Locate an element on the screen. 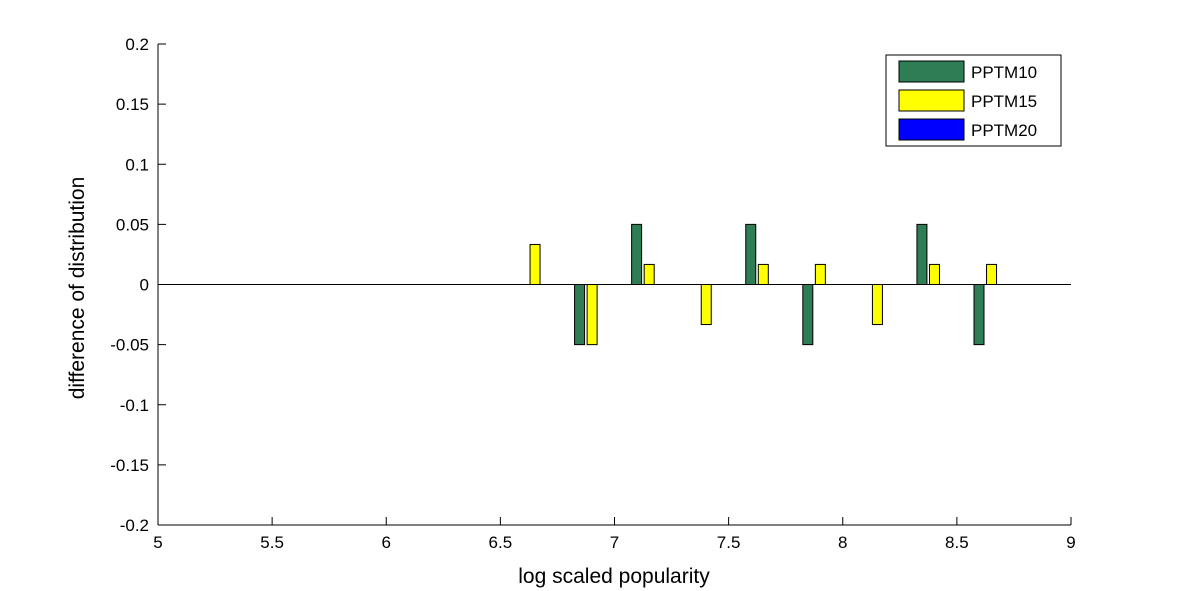 The height and width of the screenshot is (591, 1183). x-tick-label: 5.5 is located at coordinates (272, 542).